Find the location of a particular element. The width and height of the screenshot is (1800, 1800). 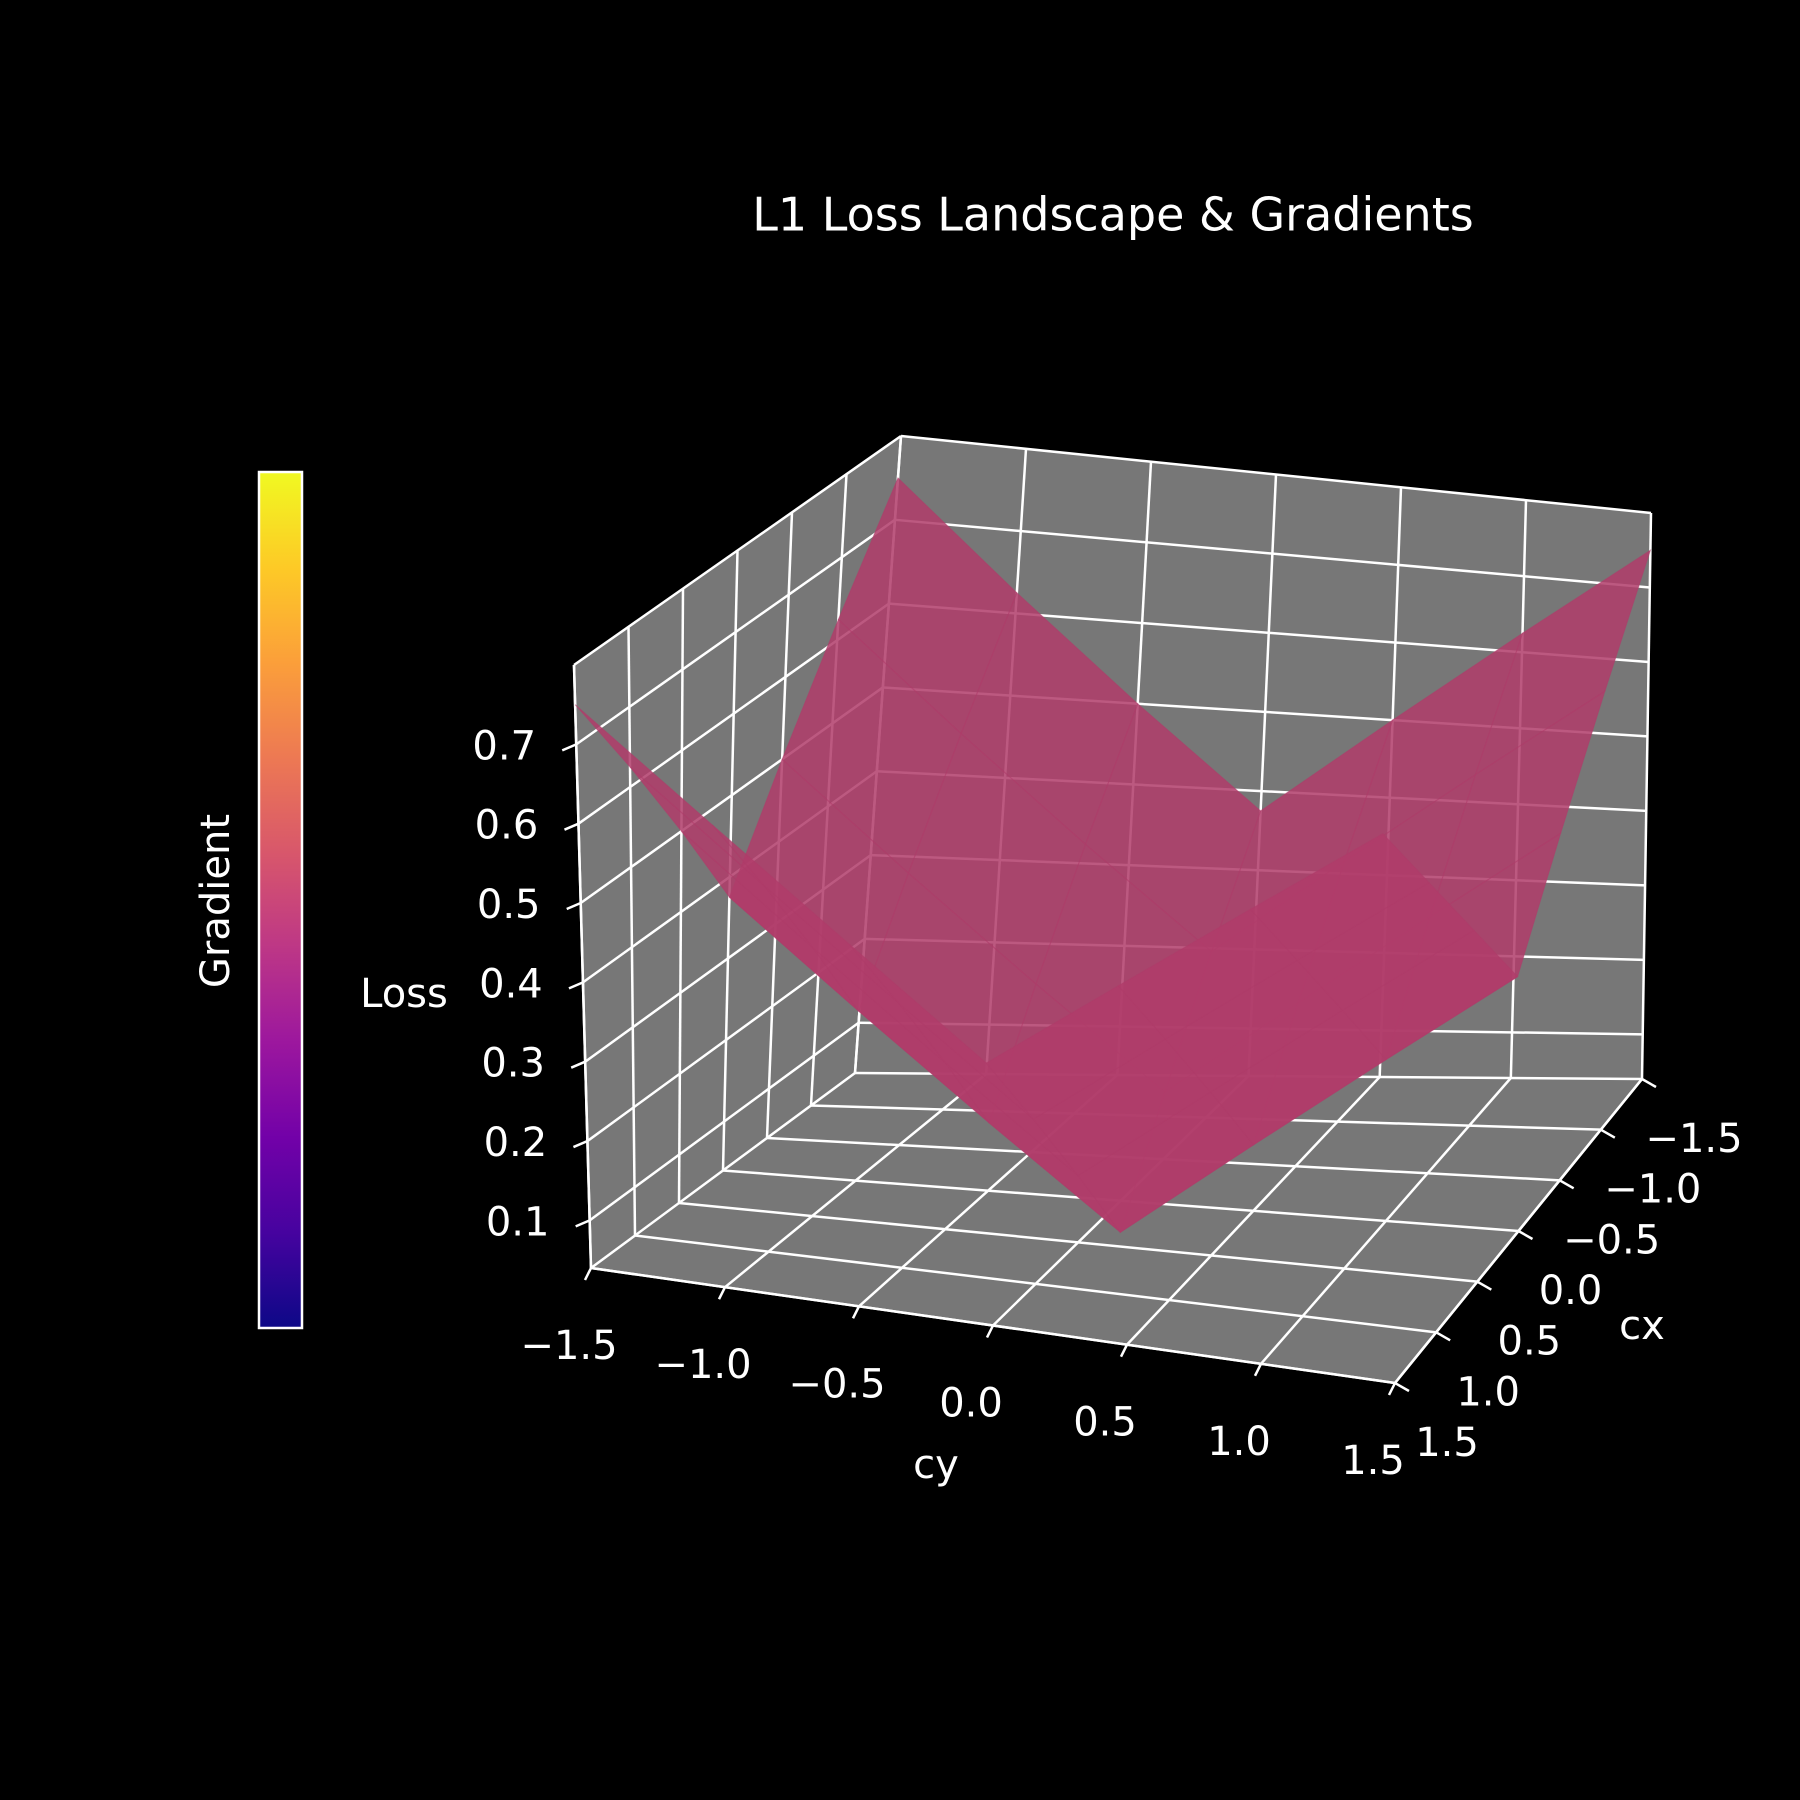

y-tick-label: 1.5 is located at coordinates (1373, 1461).